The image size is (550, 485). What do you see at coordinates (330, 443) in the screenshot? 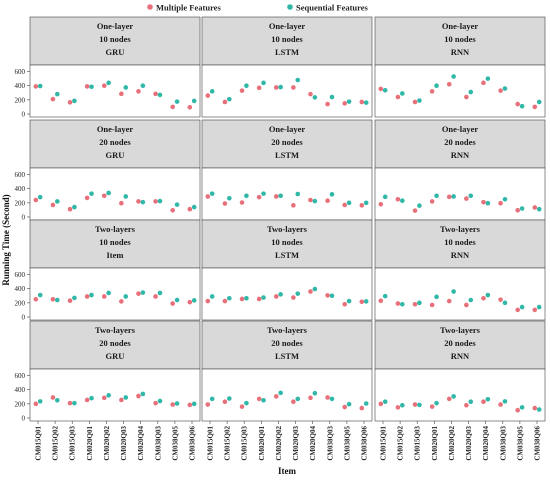
I see `x-tick-label: CM038Q03` at bounding box center [330, 443].